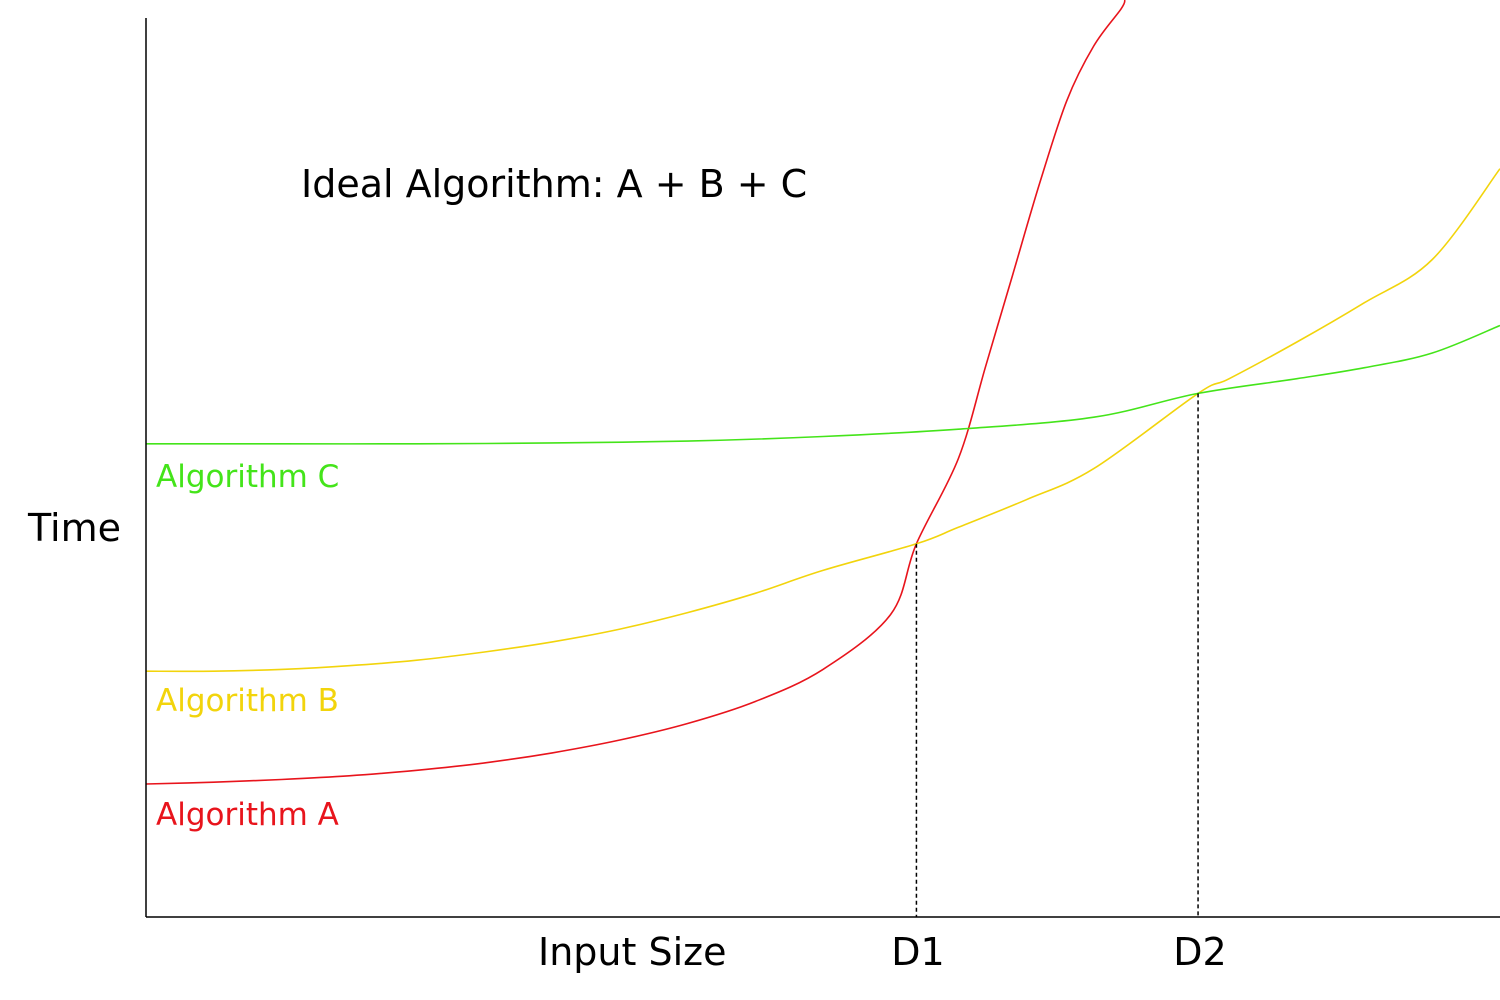  I want to click on series-label-algorithm-b: Algorithm B, so click(247, 701).